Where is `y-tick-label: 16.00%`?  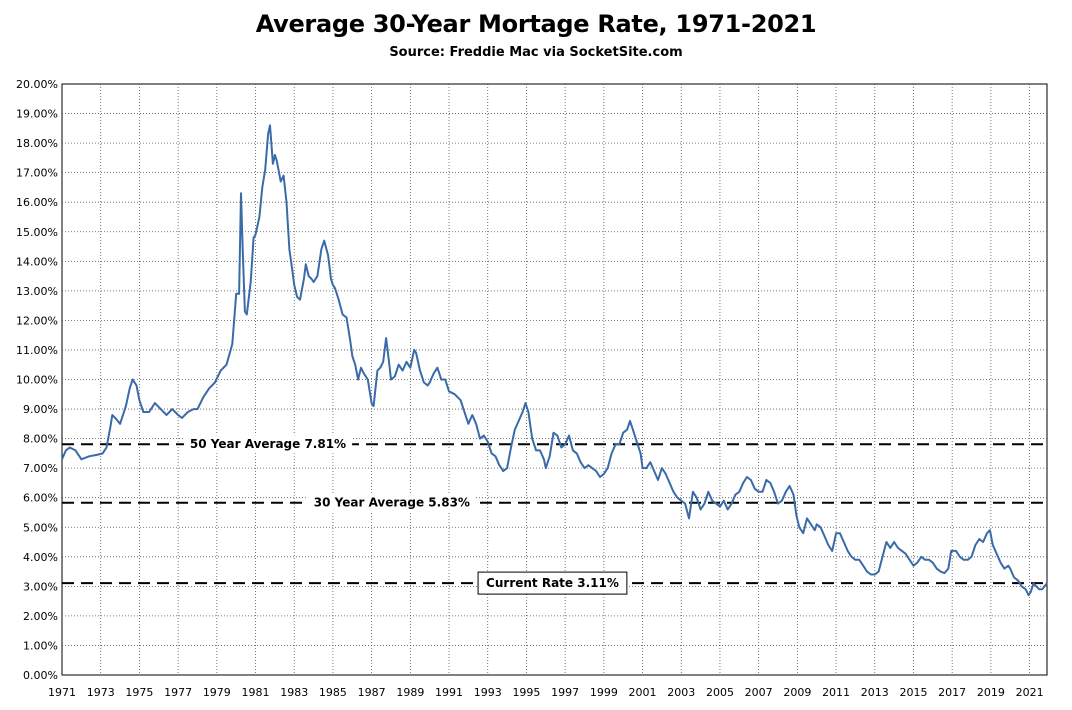 y-tick-label: 16.00% is located at coordinates (37, 202).